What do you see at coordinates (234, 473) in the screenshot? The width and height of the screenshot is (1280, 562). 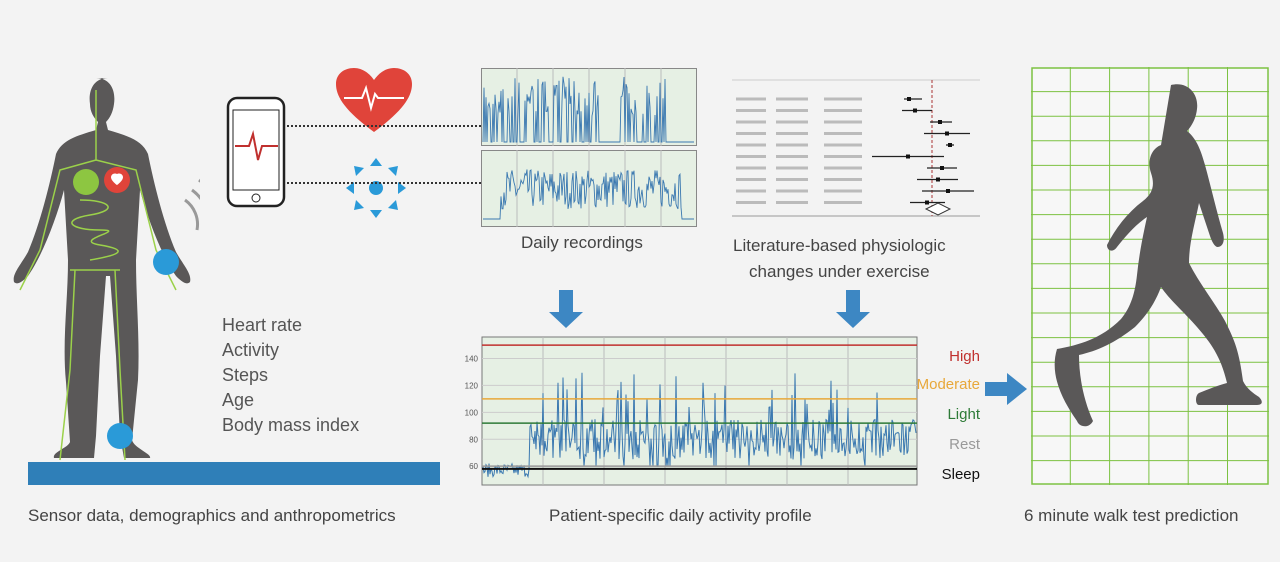 I see `floor` at bounding box center [234, 473].